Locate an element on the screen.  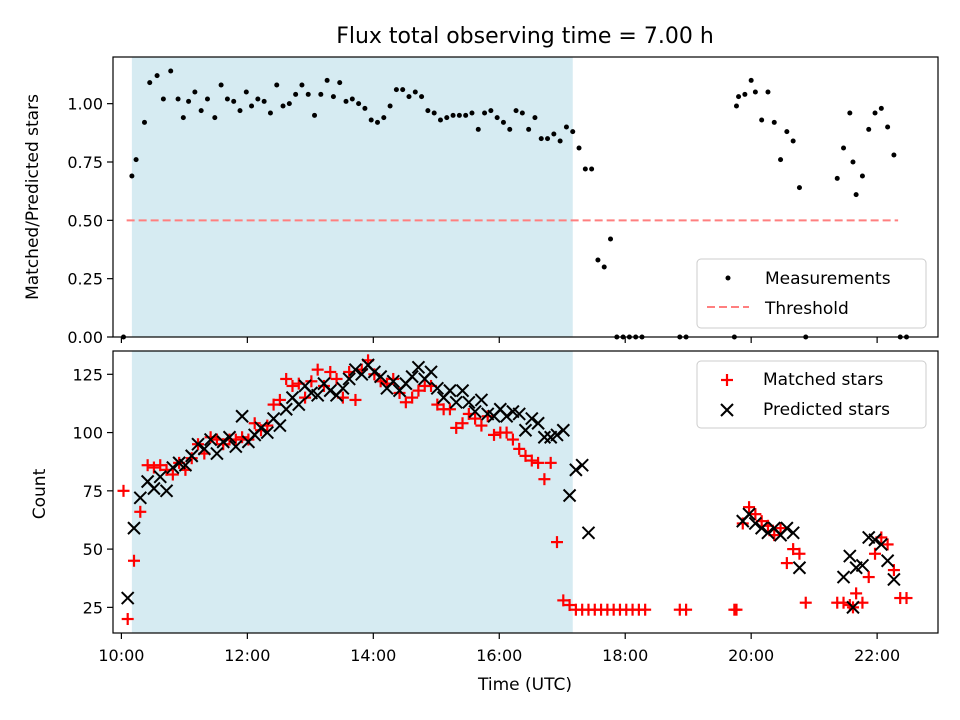
legend-predicted-marker is located at coordinates (727, 410).